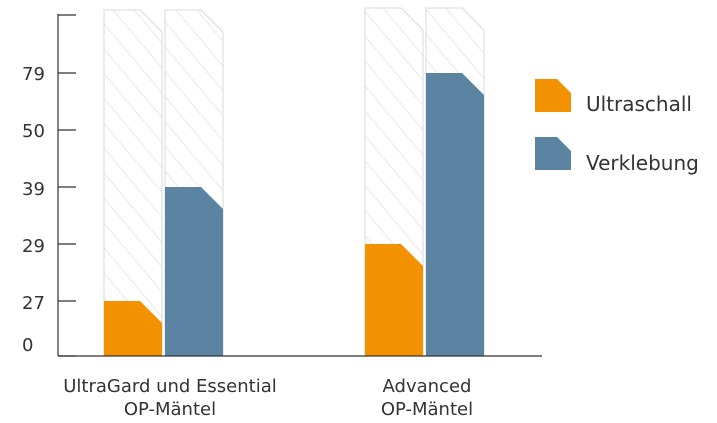 This screenshot has width=717, height=423. Describe the element at coordinates (33, 74) in the screenshot. I see `y-tick-label: 79` at that location.